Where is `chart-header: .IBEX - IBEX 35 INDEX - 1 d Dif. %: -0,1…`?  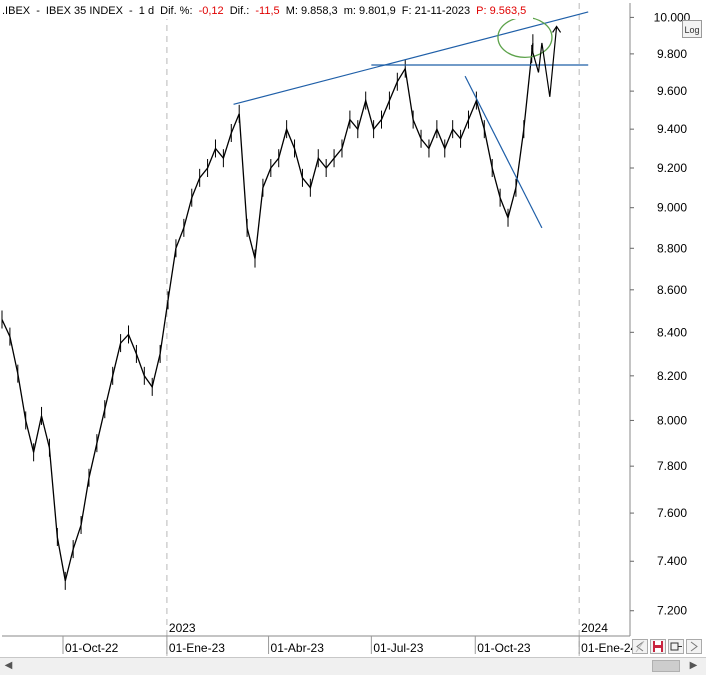 chart-header: .IBEX - IBEX 35 INDEX - 1 d Dif. %: -0,1… is located at coordinates (268, 11).